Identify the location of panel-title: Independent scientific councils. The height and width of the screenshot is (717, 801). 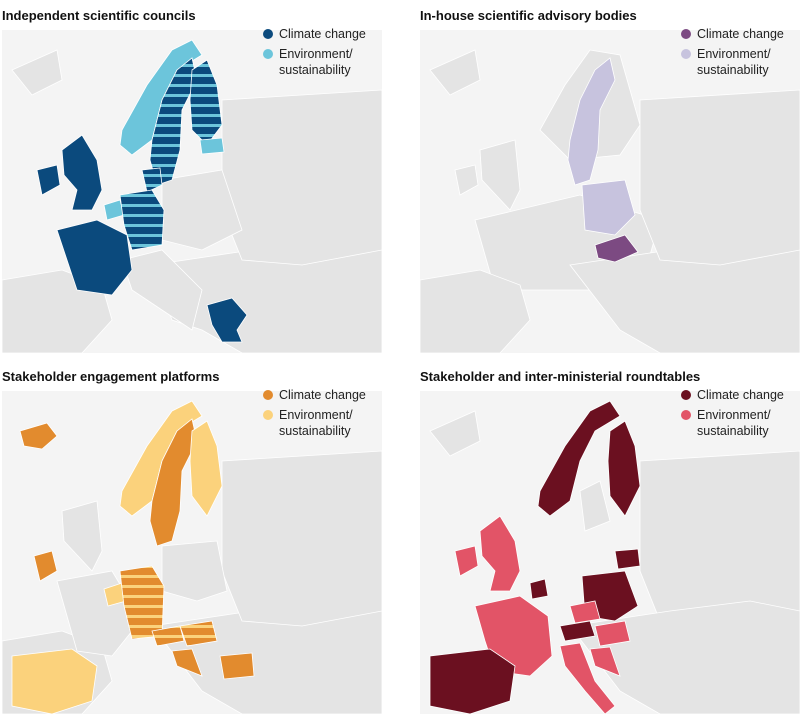
(99, 15).